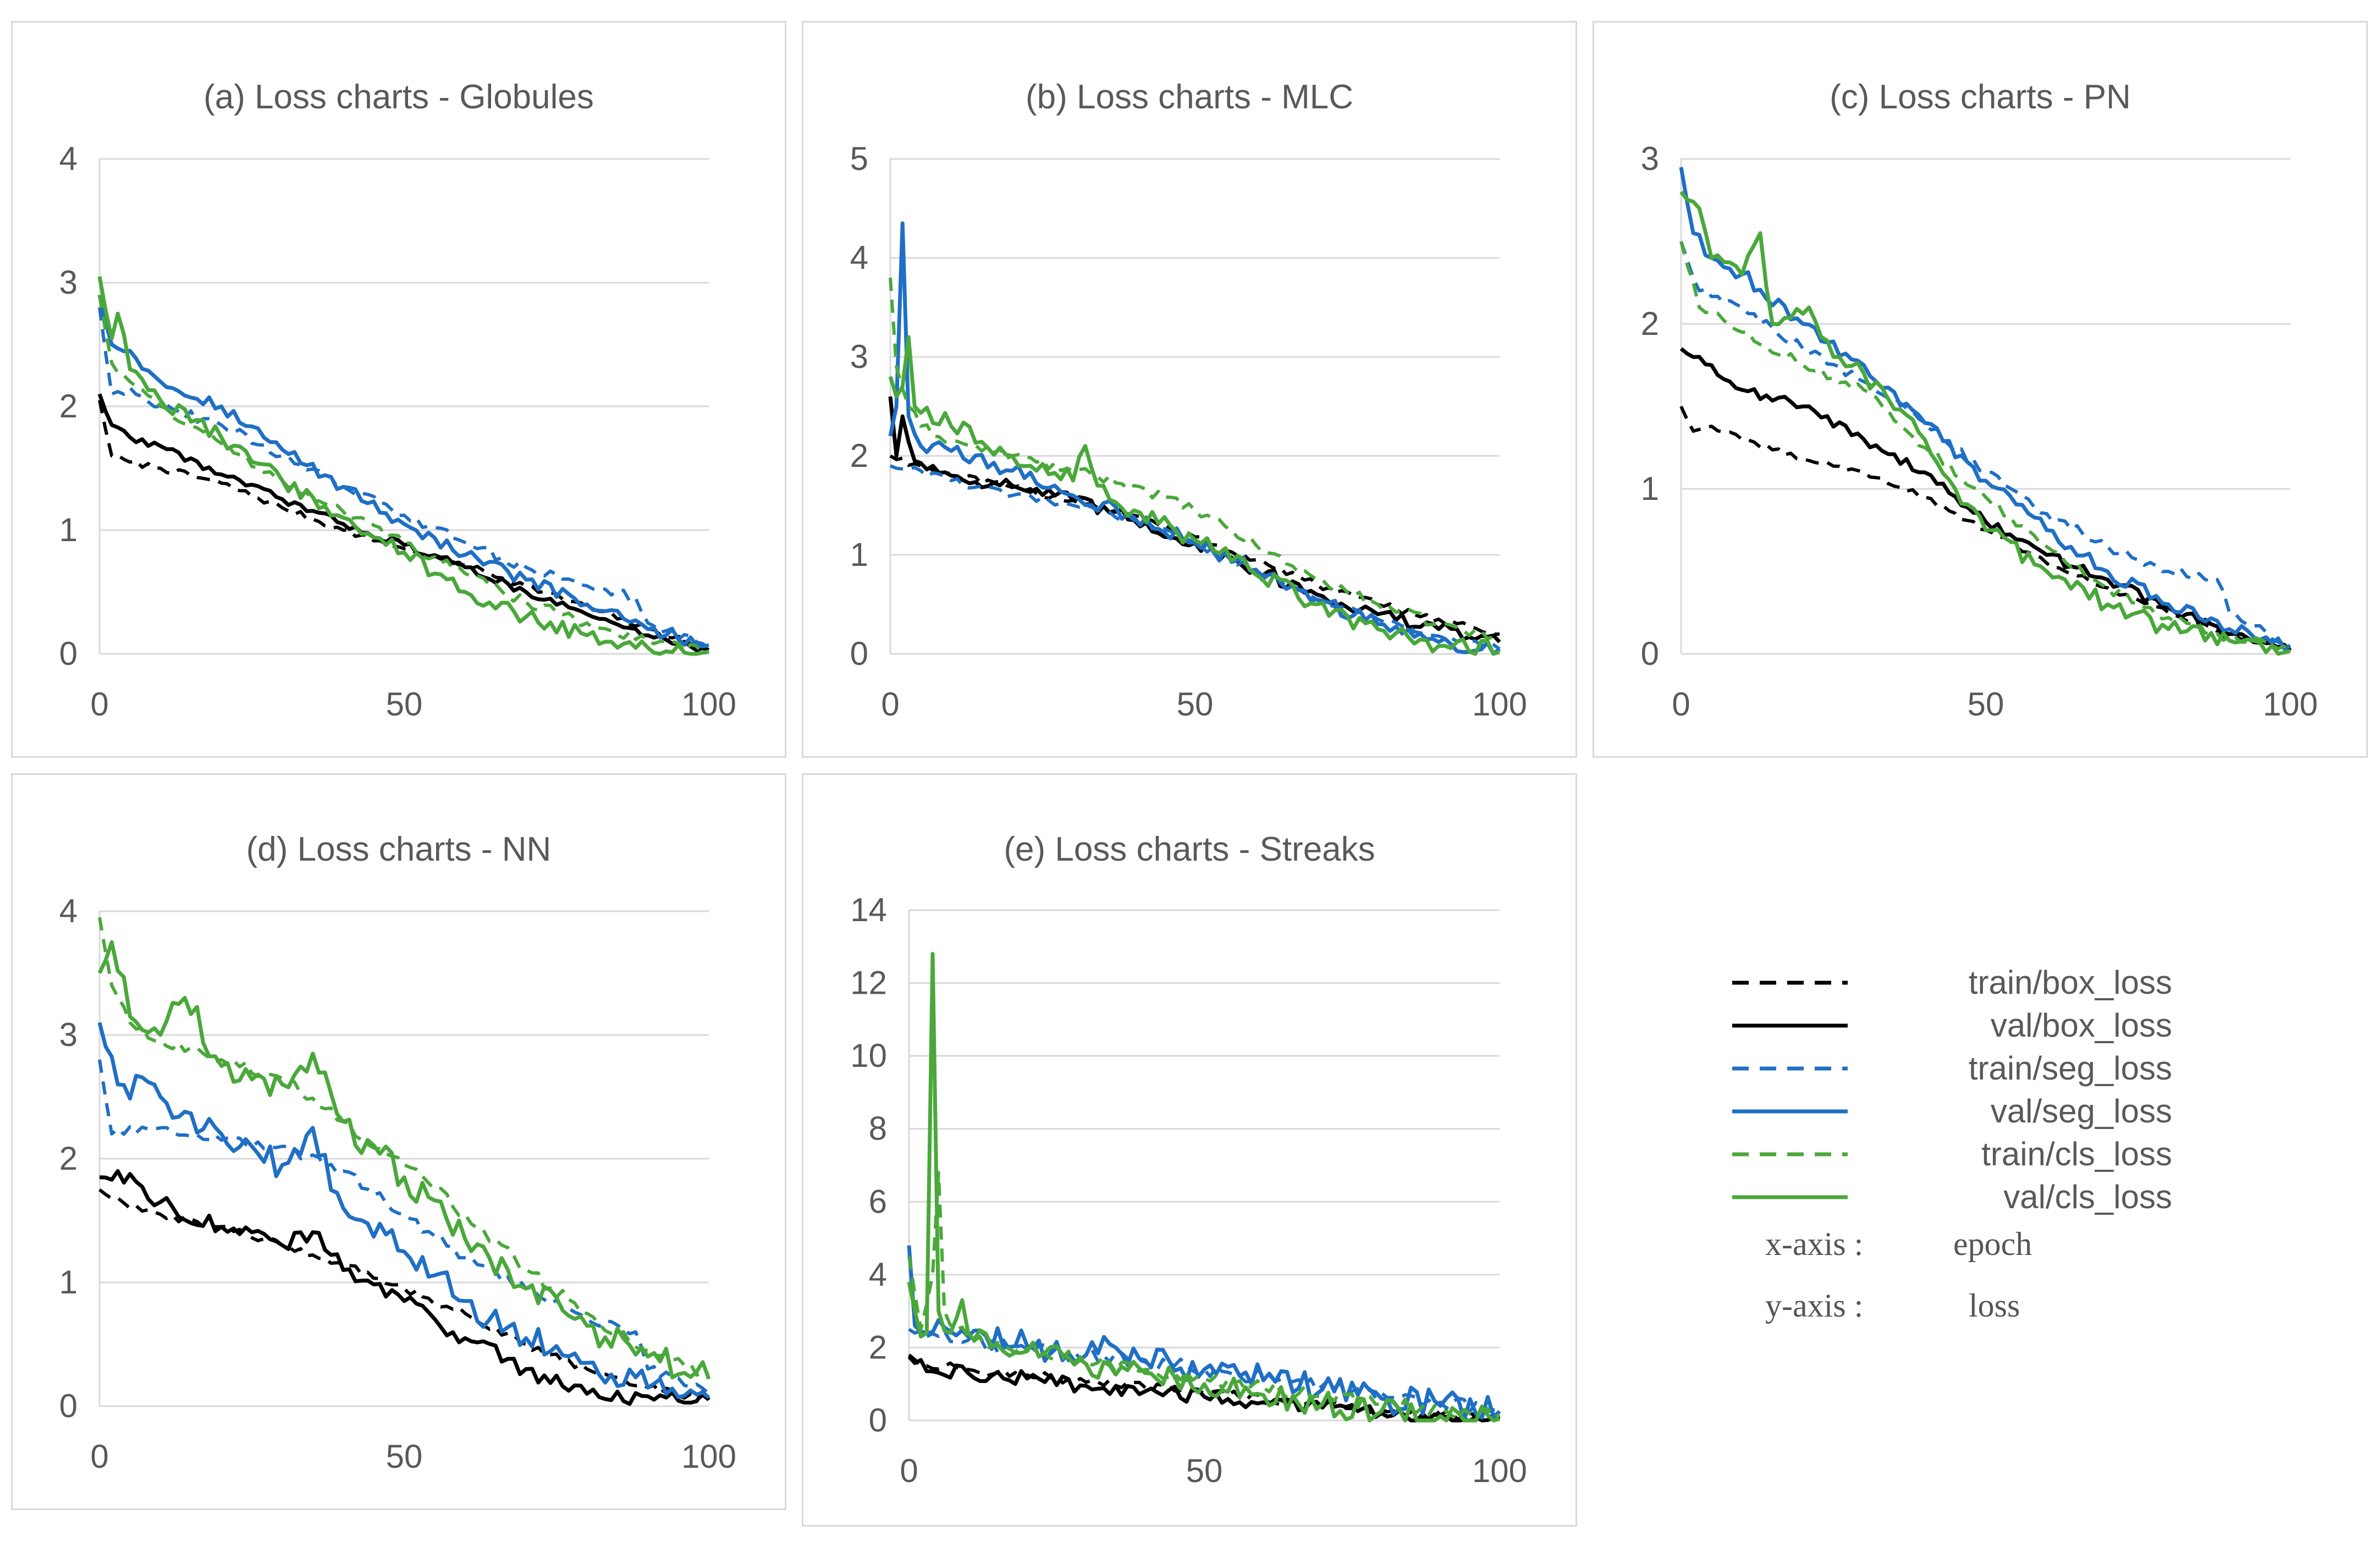 The height and width of the screenshot is (1542, 2380). I want to click on chart-plot-streaks: 0 2 4 6 8 10 12 14 0 50 100, so click(1188, 1190).